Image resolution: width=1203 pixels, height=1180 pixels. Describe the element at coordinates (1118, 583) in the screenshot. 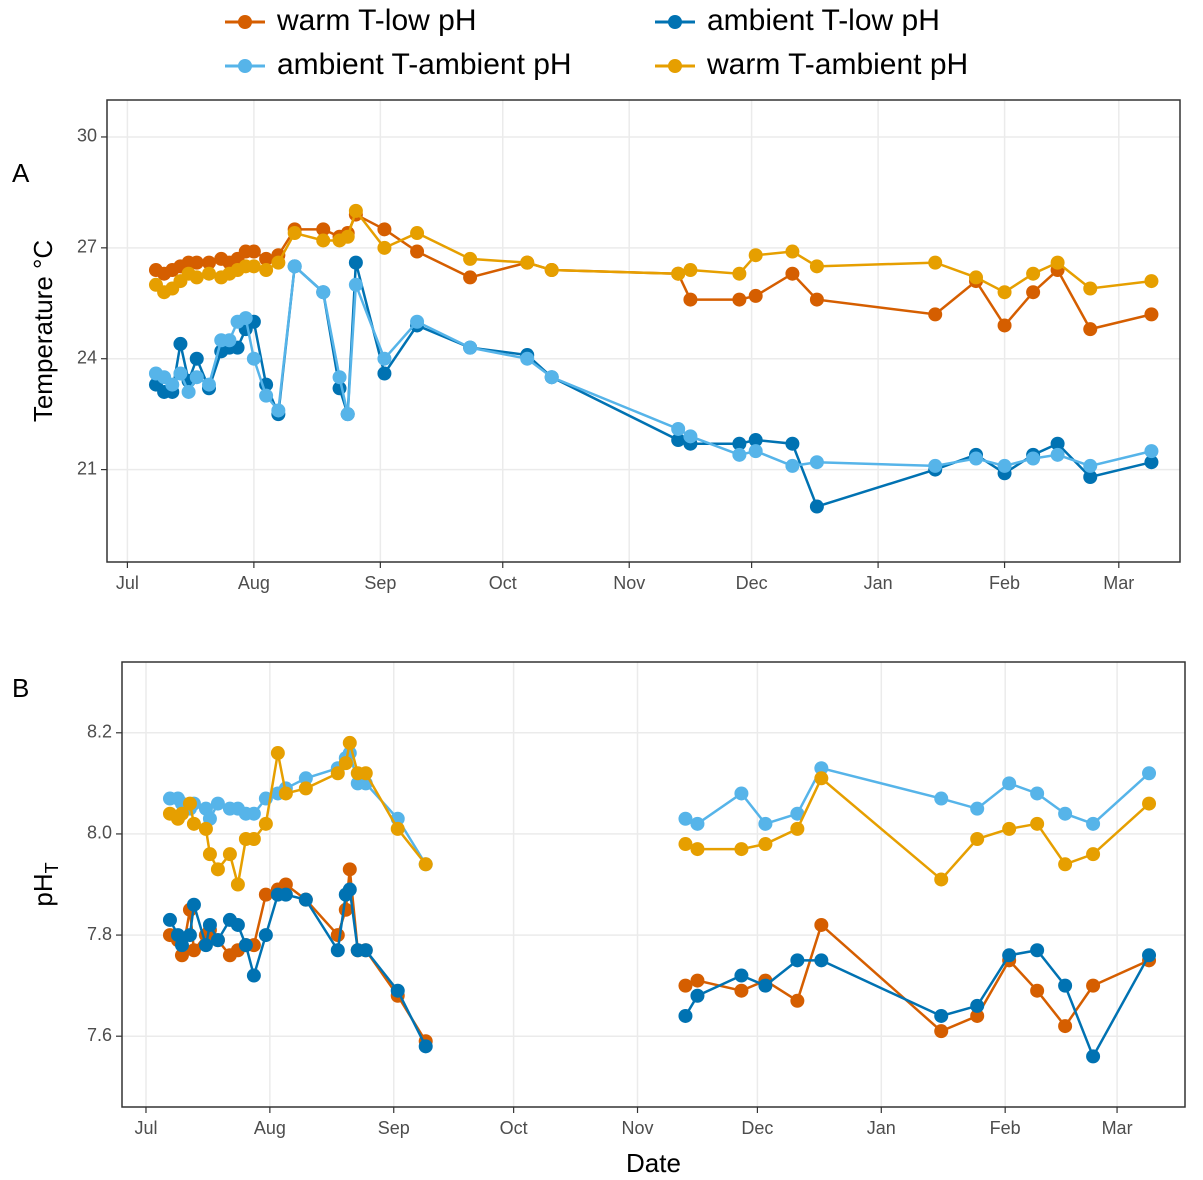

I see `x-tick-label: Mar` at that location.